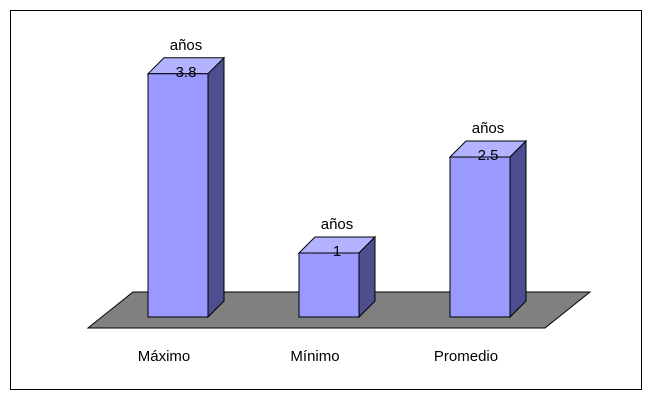 Image resolution: width=653 pixels, height=405 pixels. Describe the element at coordinates (488, 155) in the screenshot. I see `value-label: 2.5` at that location.